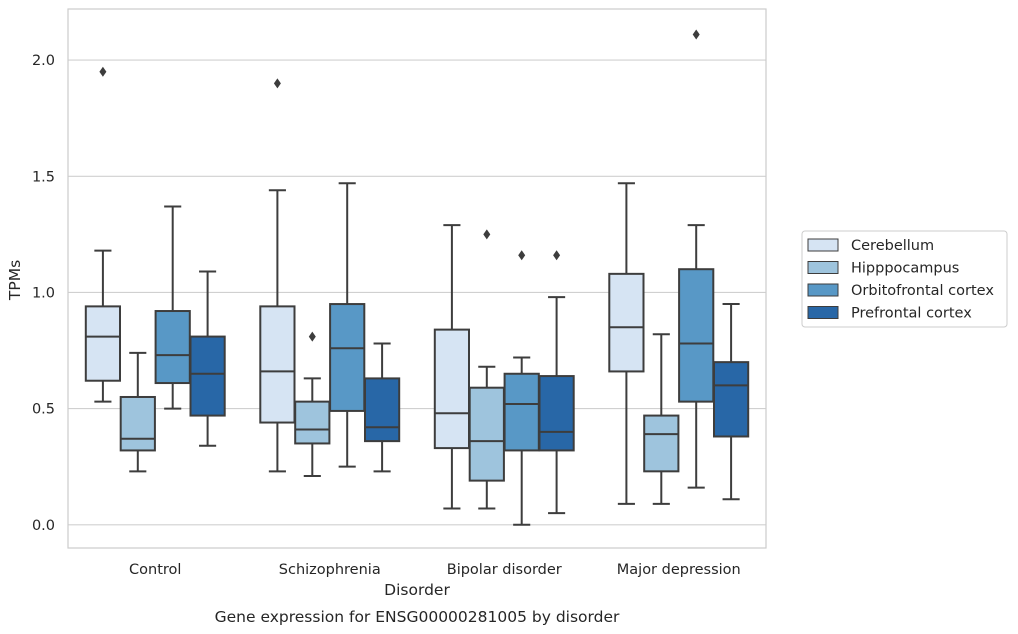 The height and width of the screenshot is (634, 1018). What do you see at coordinates (504, 570) in the screenshot?
I see `x-tick-label: Bipolar disorder` at bounding box center [504, 570].